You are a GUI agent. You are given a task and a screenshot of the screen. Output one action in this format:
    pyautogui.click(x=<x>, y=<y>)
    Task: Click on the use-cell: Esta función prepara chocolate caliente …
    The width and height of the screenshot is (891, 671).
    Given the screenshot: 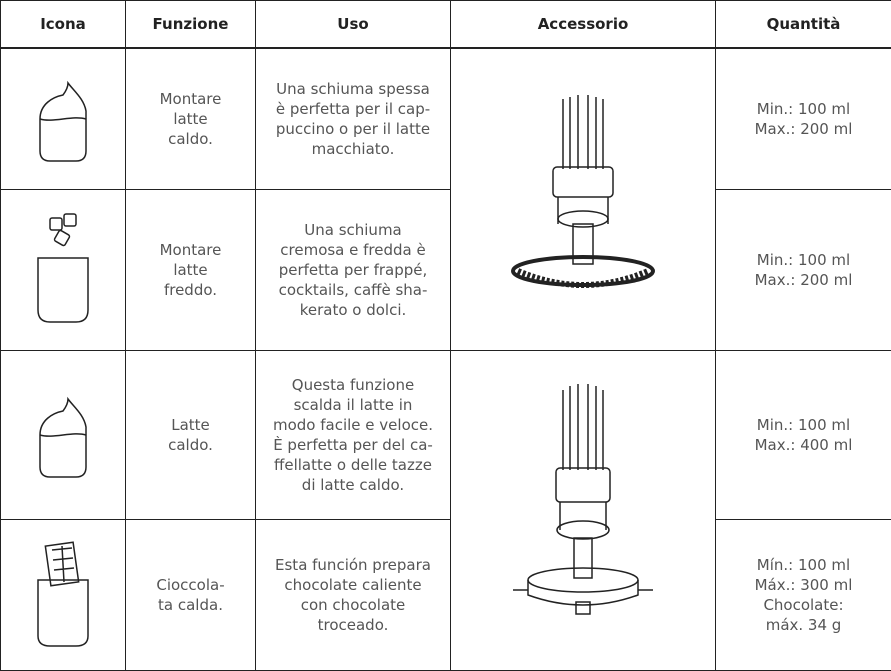 What is the action you would take?
    pyautogui.click(x=353, y=594)
    